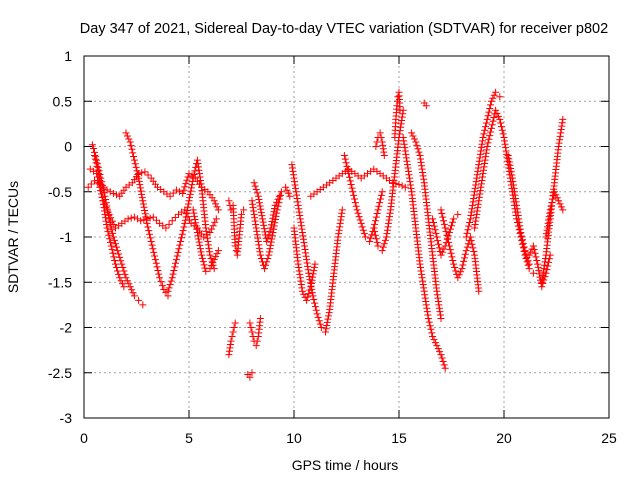 This screenshot has height=480, width=640. What do you see at coordinates (68, 56) in the screenshot?
I see `y-tick-label: 1` at bounding box center [68, 56].